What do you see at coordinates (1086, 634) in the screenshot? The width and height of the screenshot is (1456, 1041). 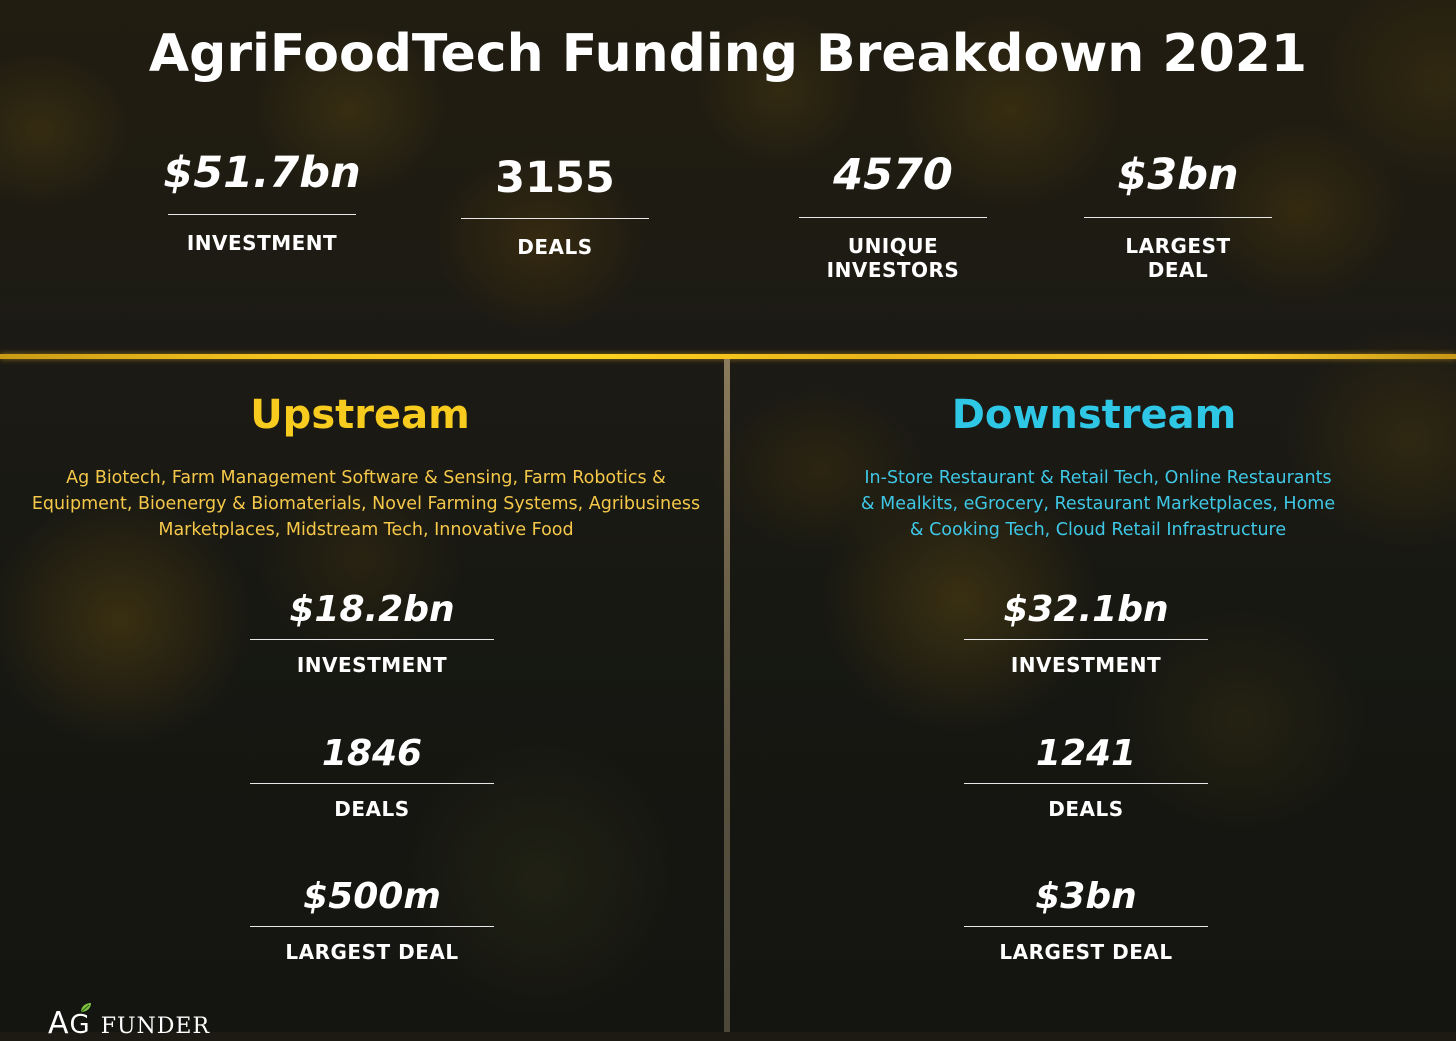 I see `downstream-stat-investment: $32.1bn INVESTMENT` at bounding box center [1086, 634].